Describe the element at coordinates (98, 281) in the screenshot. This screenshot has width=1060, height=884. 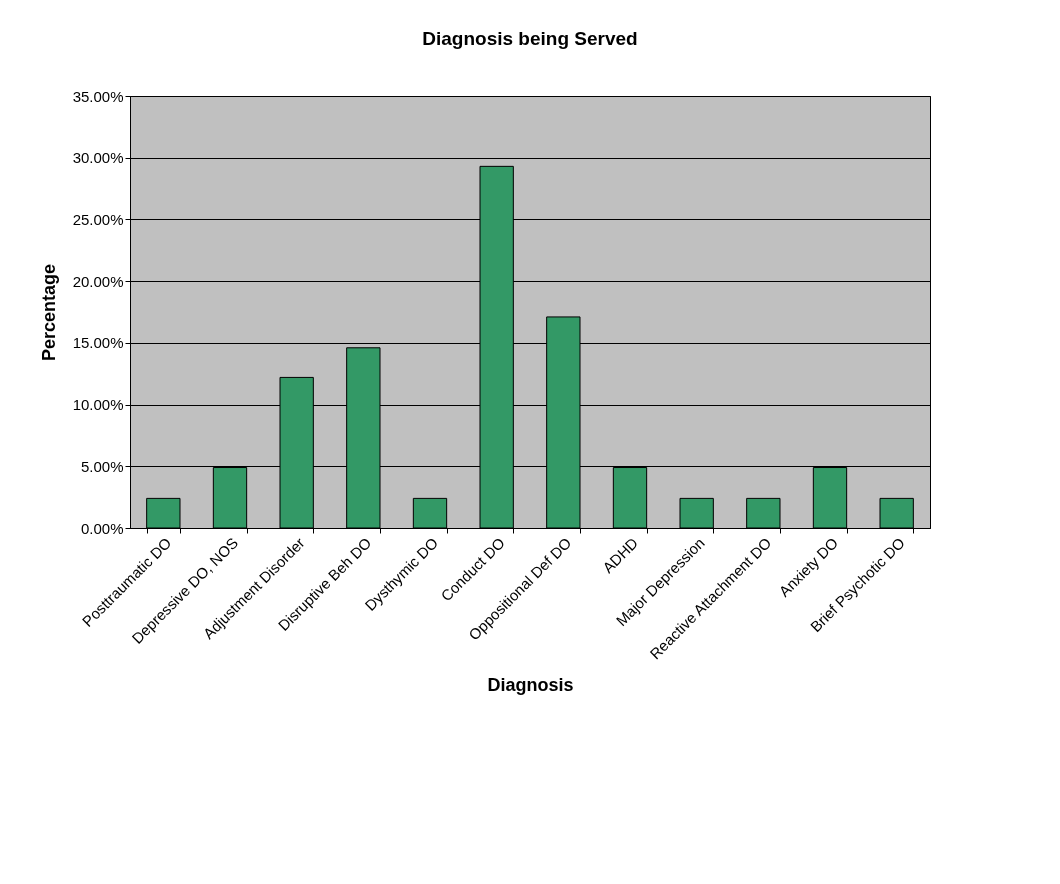
I see `y-tick-label: 20.00%` at that location.